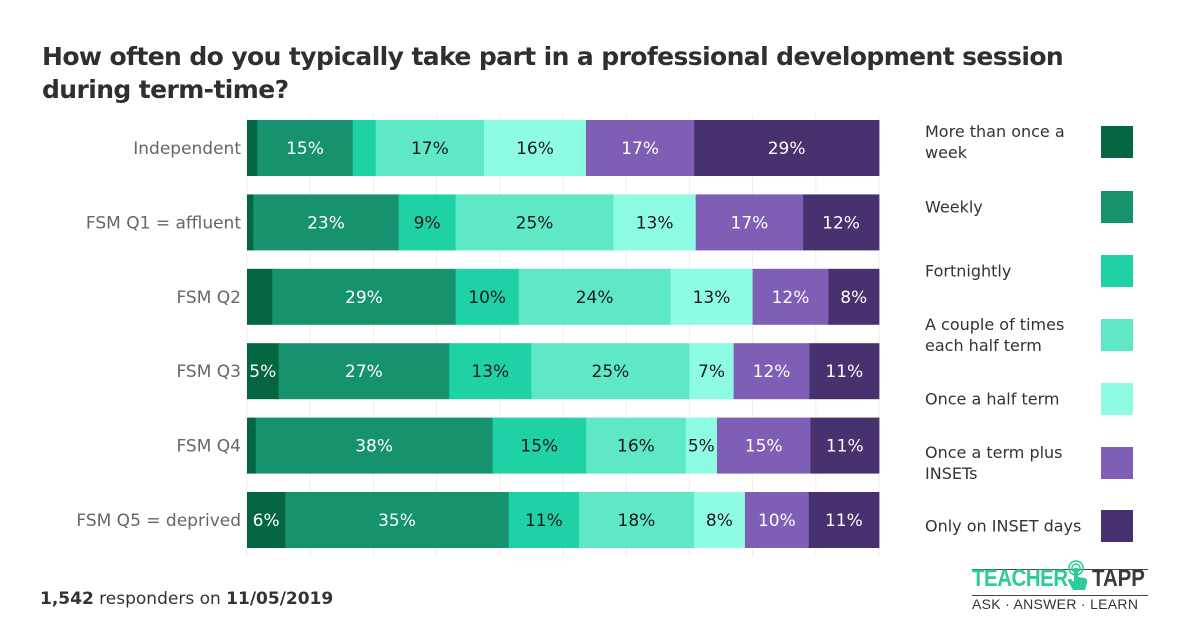 This screenshot has width=1184, height=634. Describe the element at coordinates (995, 142) in the screenshot. I see `legend-label: More than once a week` at that location.